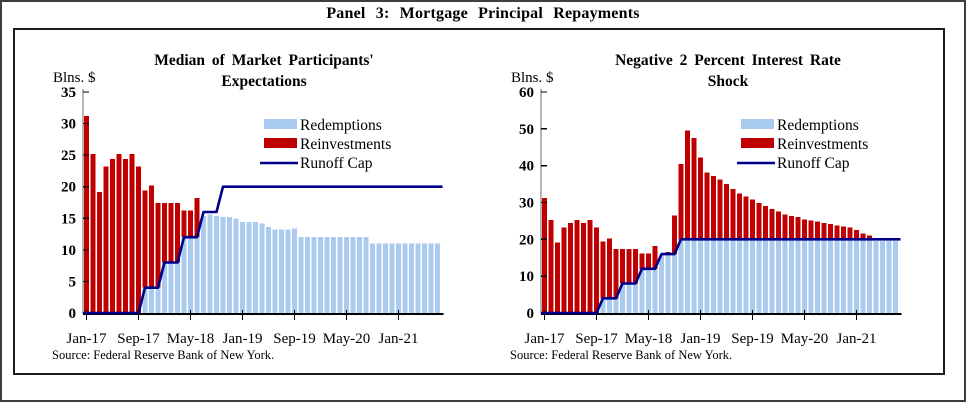 The height and width of the screenshot is (402, 966). Describe the element at coordinates (649, 339) in the screenshot. I see `x-tick-label: May-18` at that location.